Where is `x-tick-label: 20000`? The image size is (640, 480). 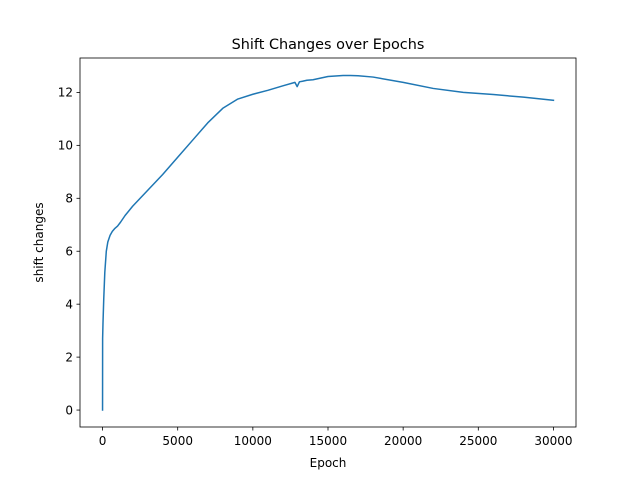 x-tick-label: 20000 is located at coordinates (403, 441).